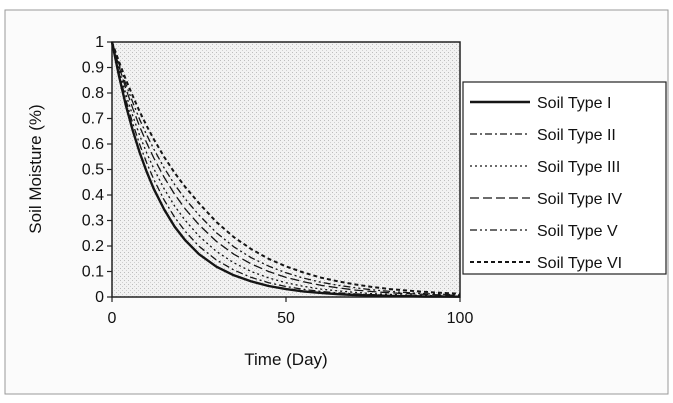 This screenshot has height=403, width=673. Describe the element at coordinates (112, 318) in the screenshot. I see `x-tick-label: 0` at that location.